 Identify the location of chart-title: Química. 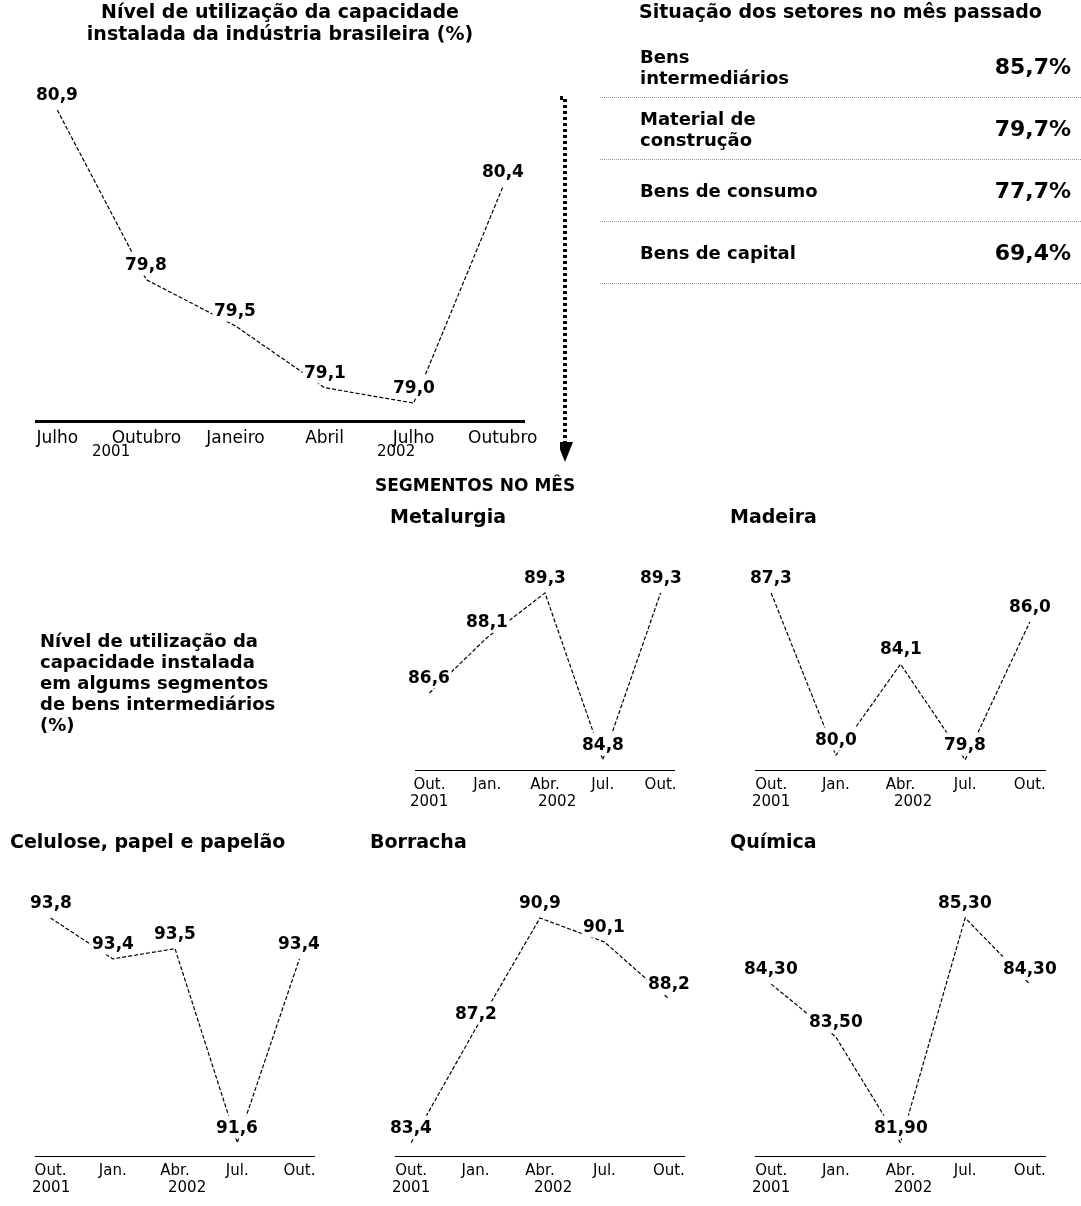
(773, 841).